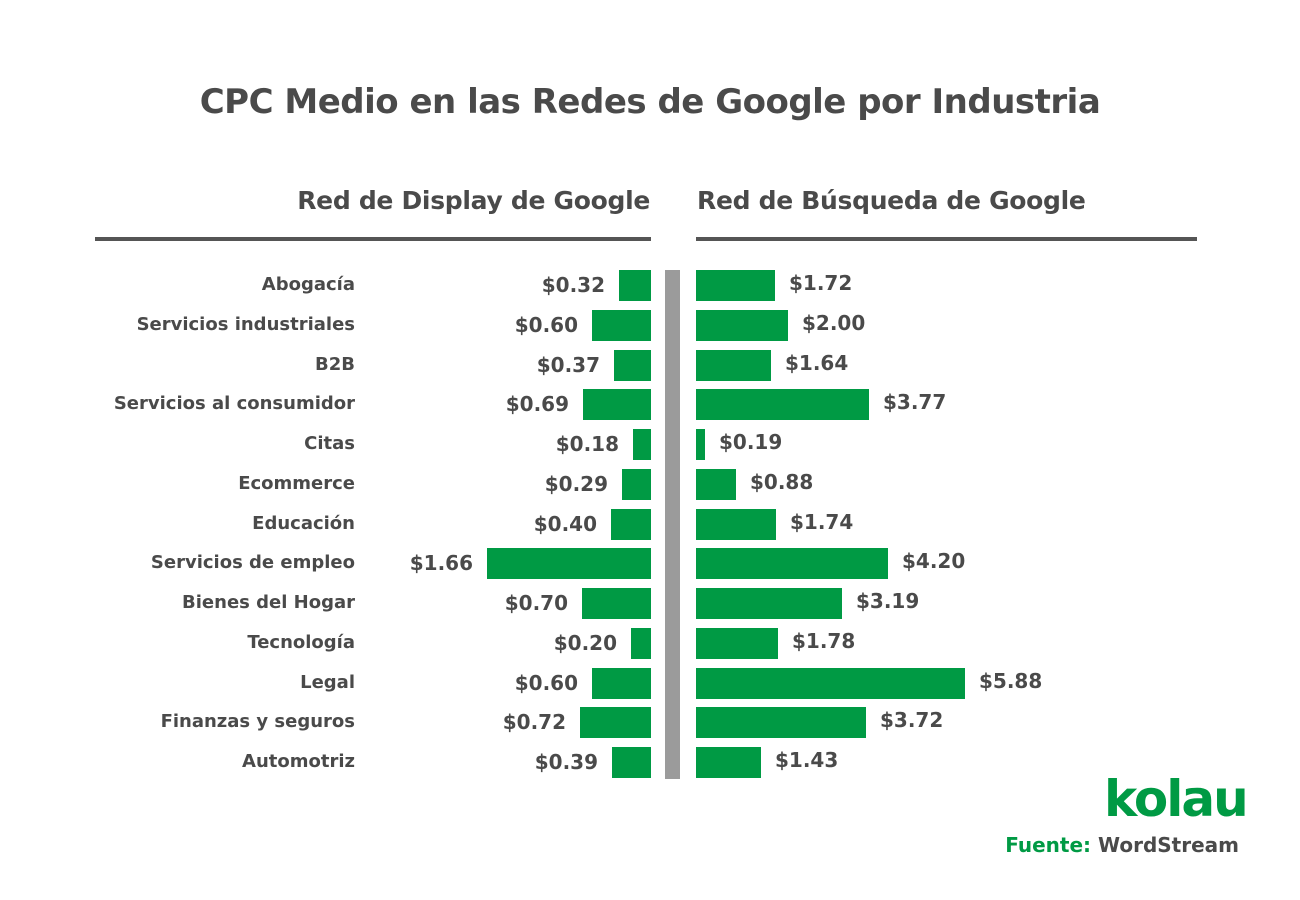 The image size is (1300, 900). Describe the element at coordinates (1048, 845) in the screenshot. I see `source-key: Fuente:` at that location.